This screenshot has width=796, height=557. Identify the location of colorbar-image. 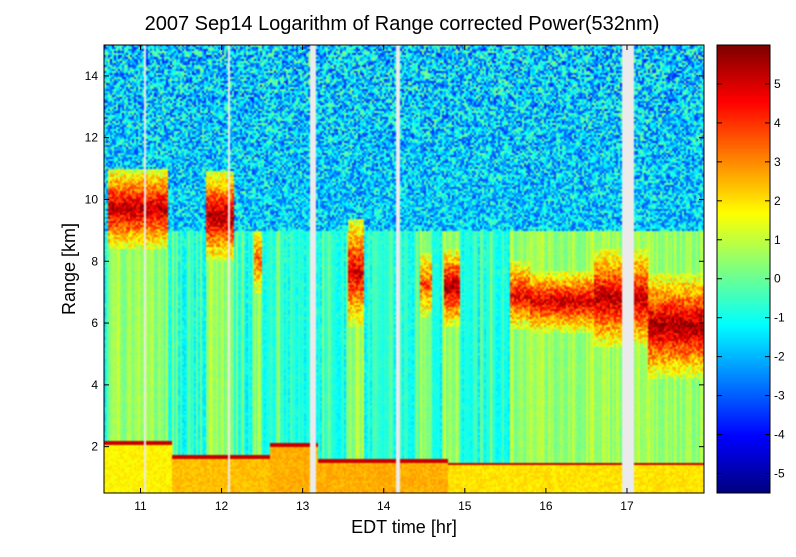
(743, 269).